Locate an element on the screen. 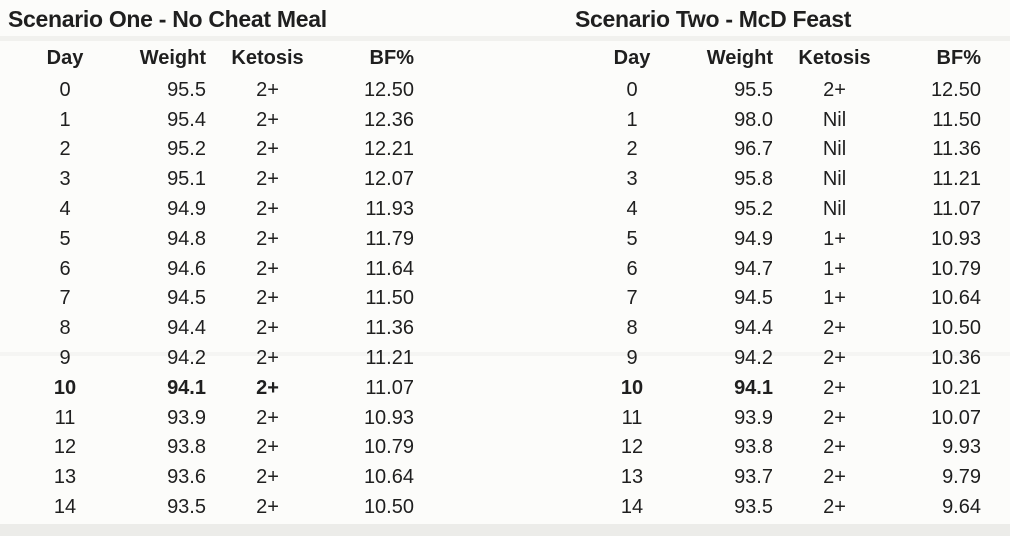  cell-weight: 95.1 is located at coordinates (186, 179).